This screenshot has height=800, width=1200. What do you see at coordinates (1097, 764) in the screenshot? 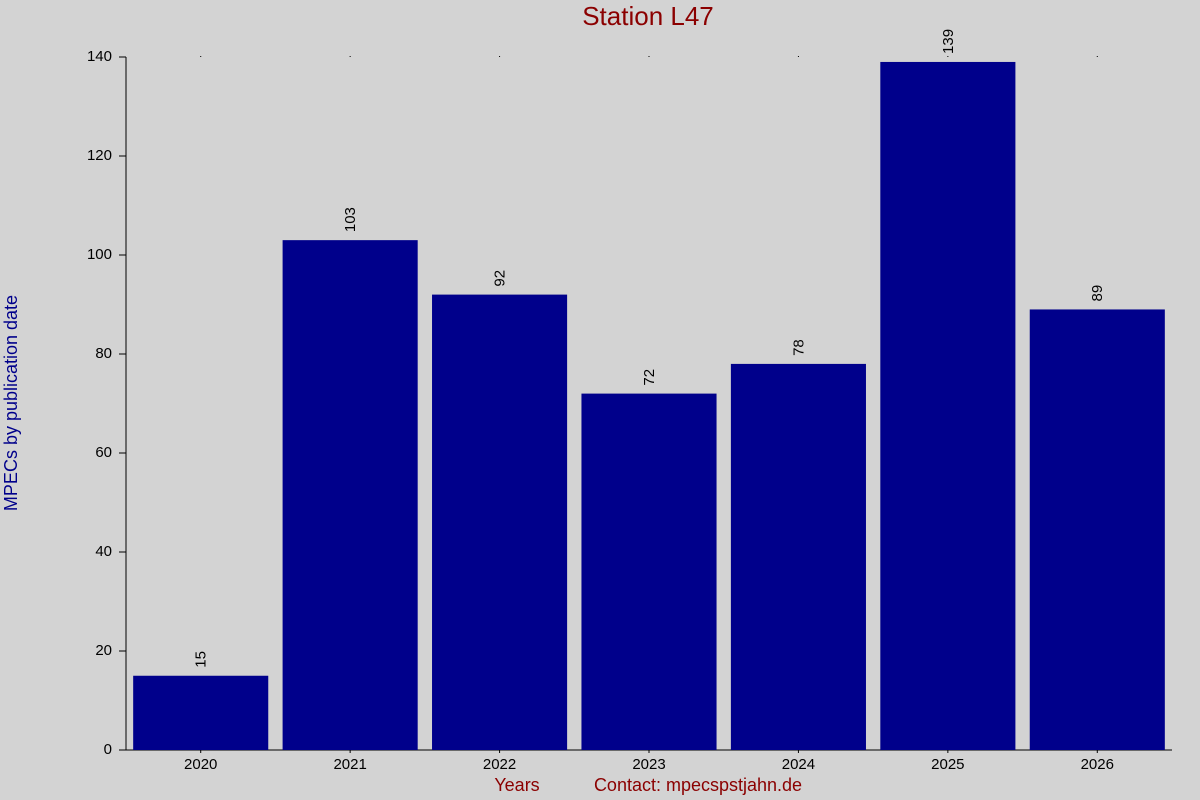
I see `x-tick-label: 2026` at bounding box center [1097, 764].